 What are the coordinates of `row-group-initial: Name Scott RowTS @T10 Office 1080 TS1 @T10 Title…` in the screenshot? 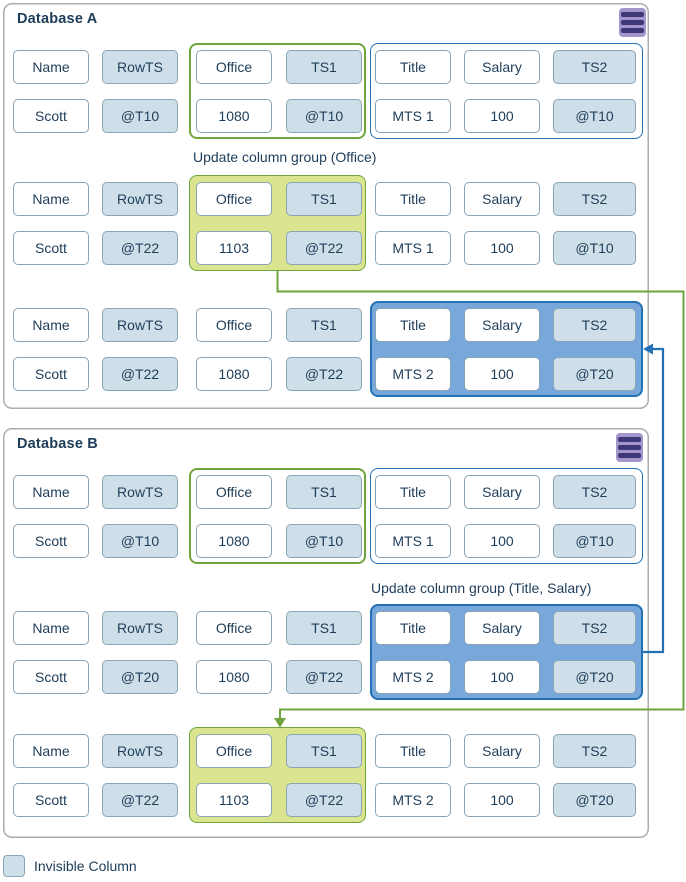 It's located at (326, 516).